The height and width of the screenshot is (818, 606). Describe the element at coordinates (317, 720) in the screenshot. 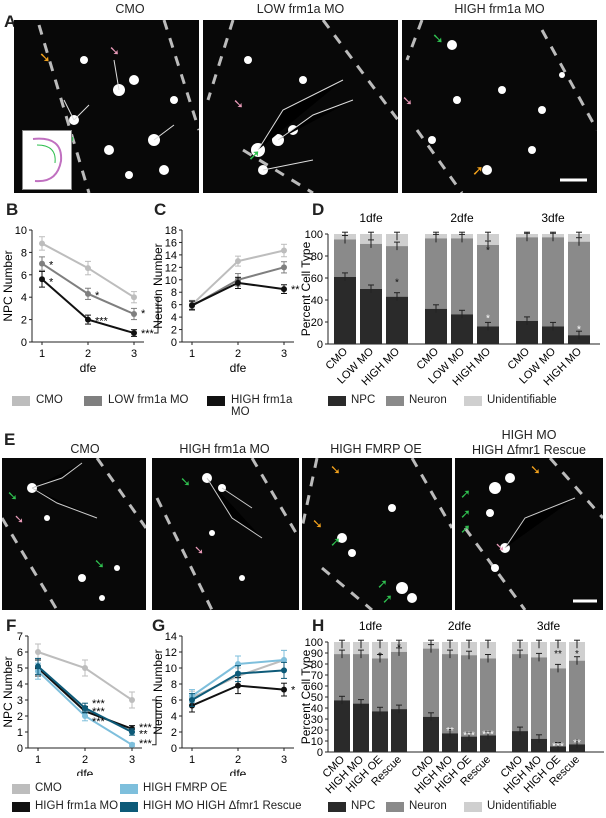

I see `y-tick-label: 30` at that location.